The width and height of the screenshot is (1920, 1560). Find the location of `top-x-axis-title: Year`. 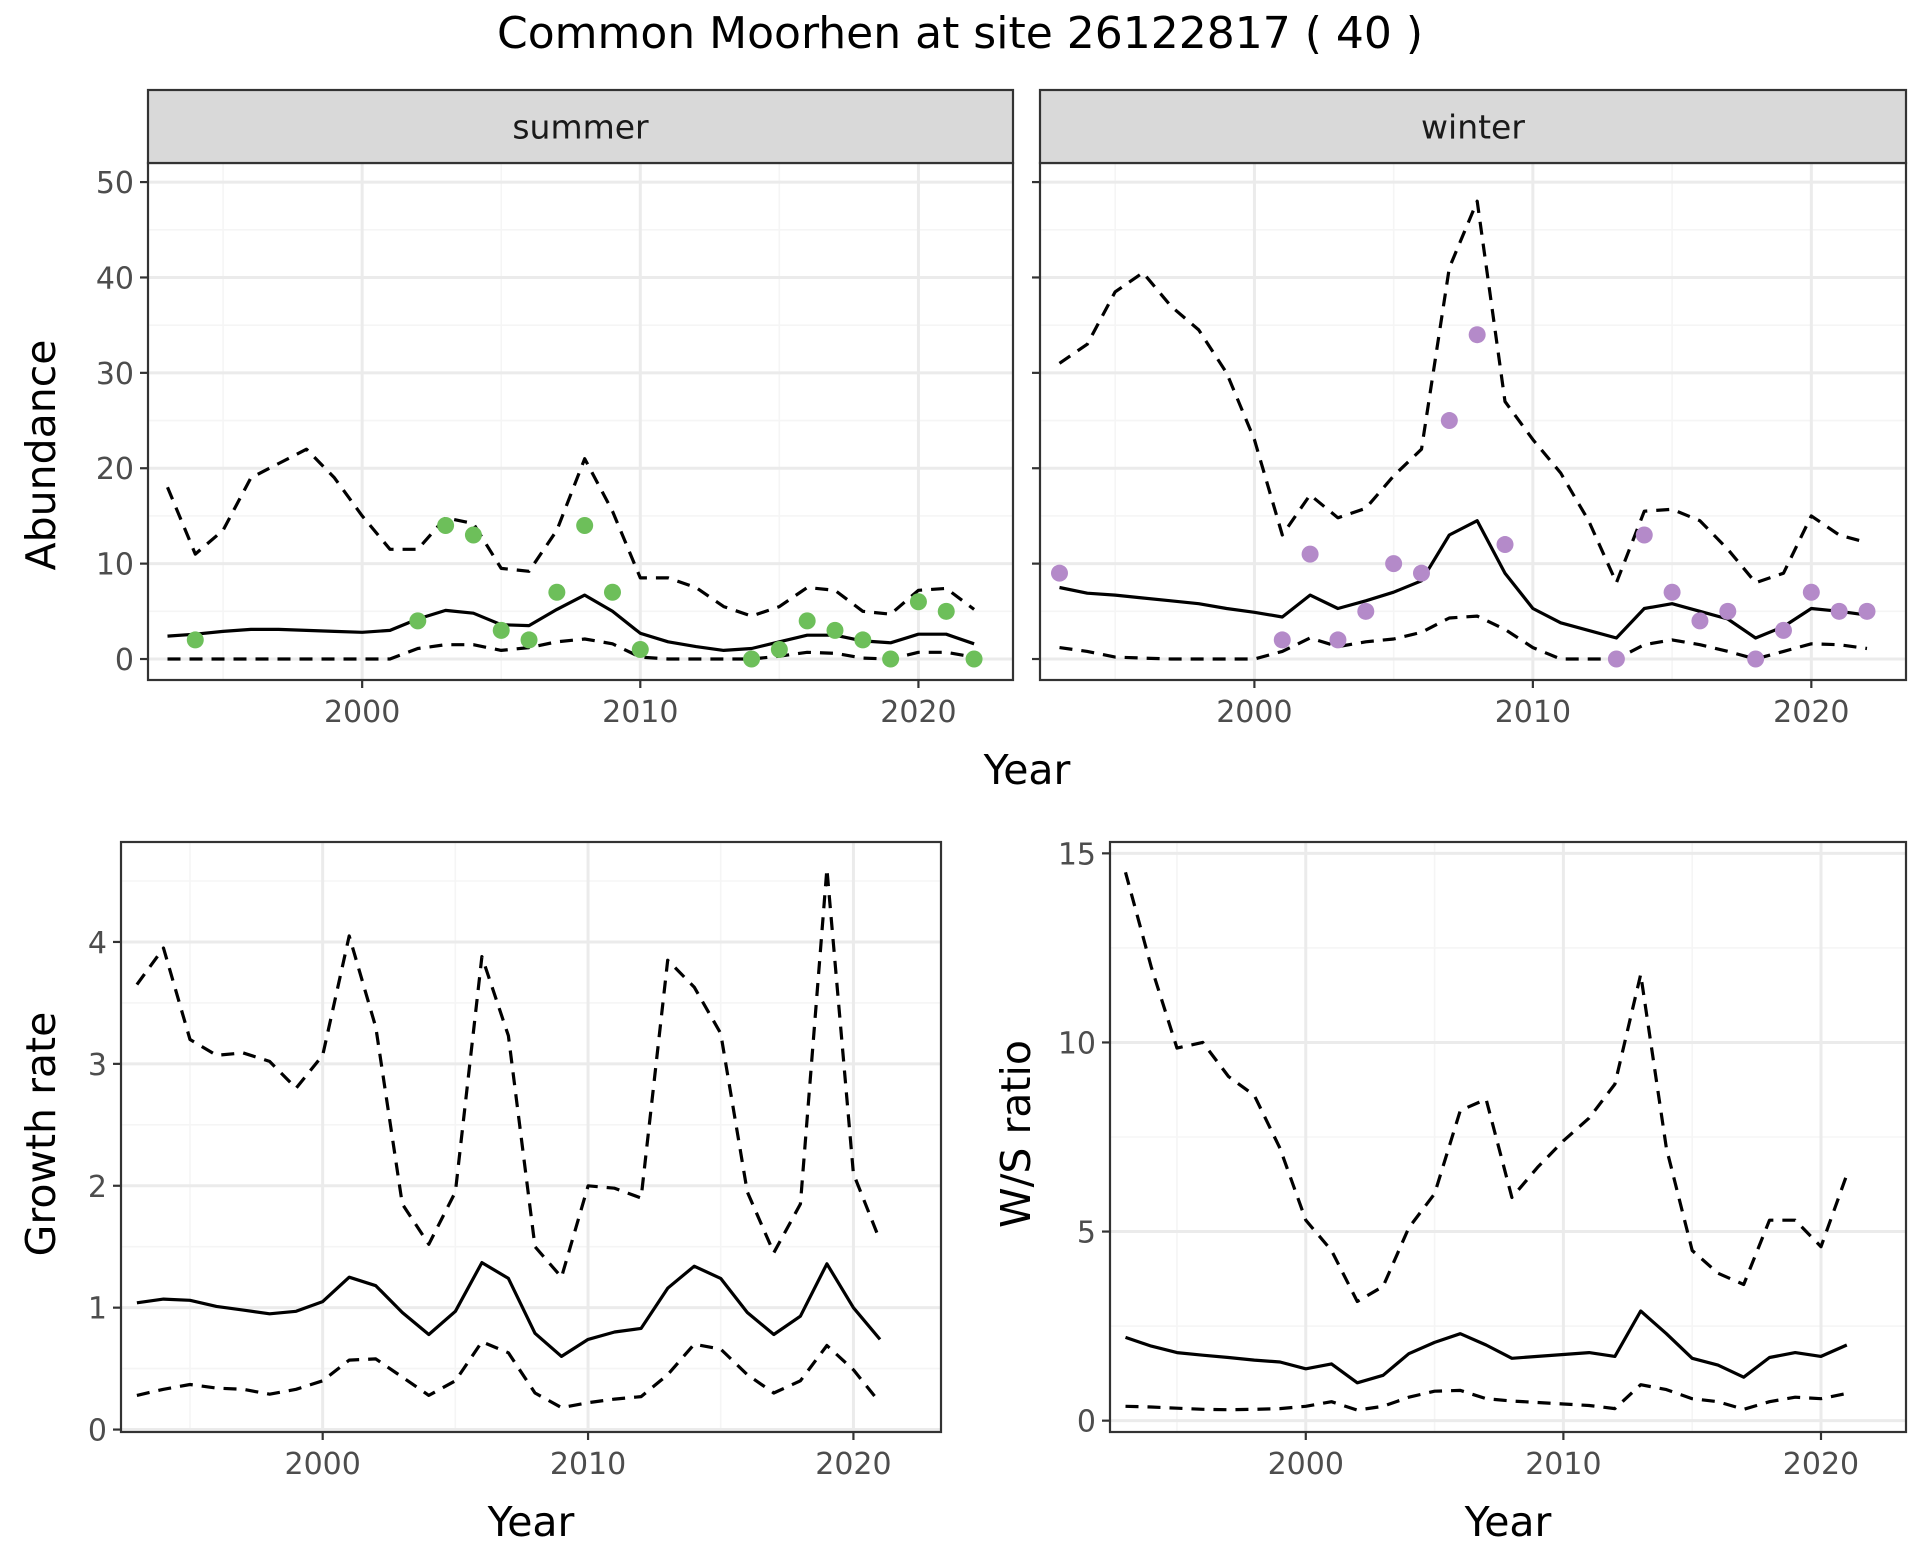

top-x-axis-title: Year is located at coordinates (1027, 770).